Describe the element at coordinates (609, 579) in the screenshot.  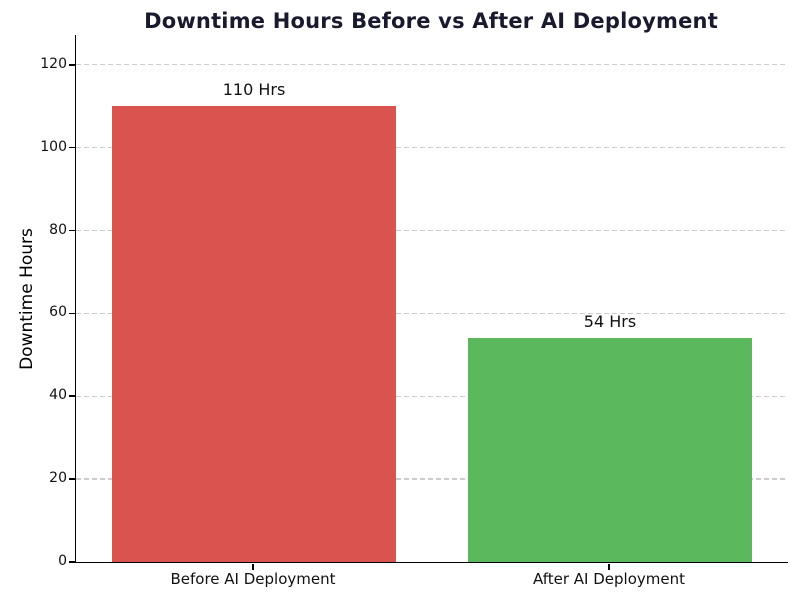
I see `x-tick-label: After AI Deployment` at that location.